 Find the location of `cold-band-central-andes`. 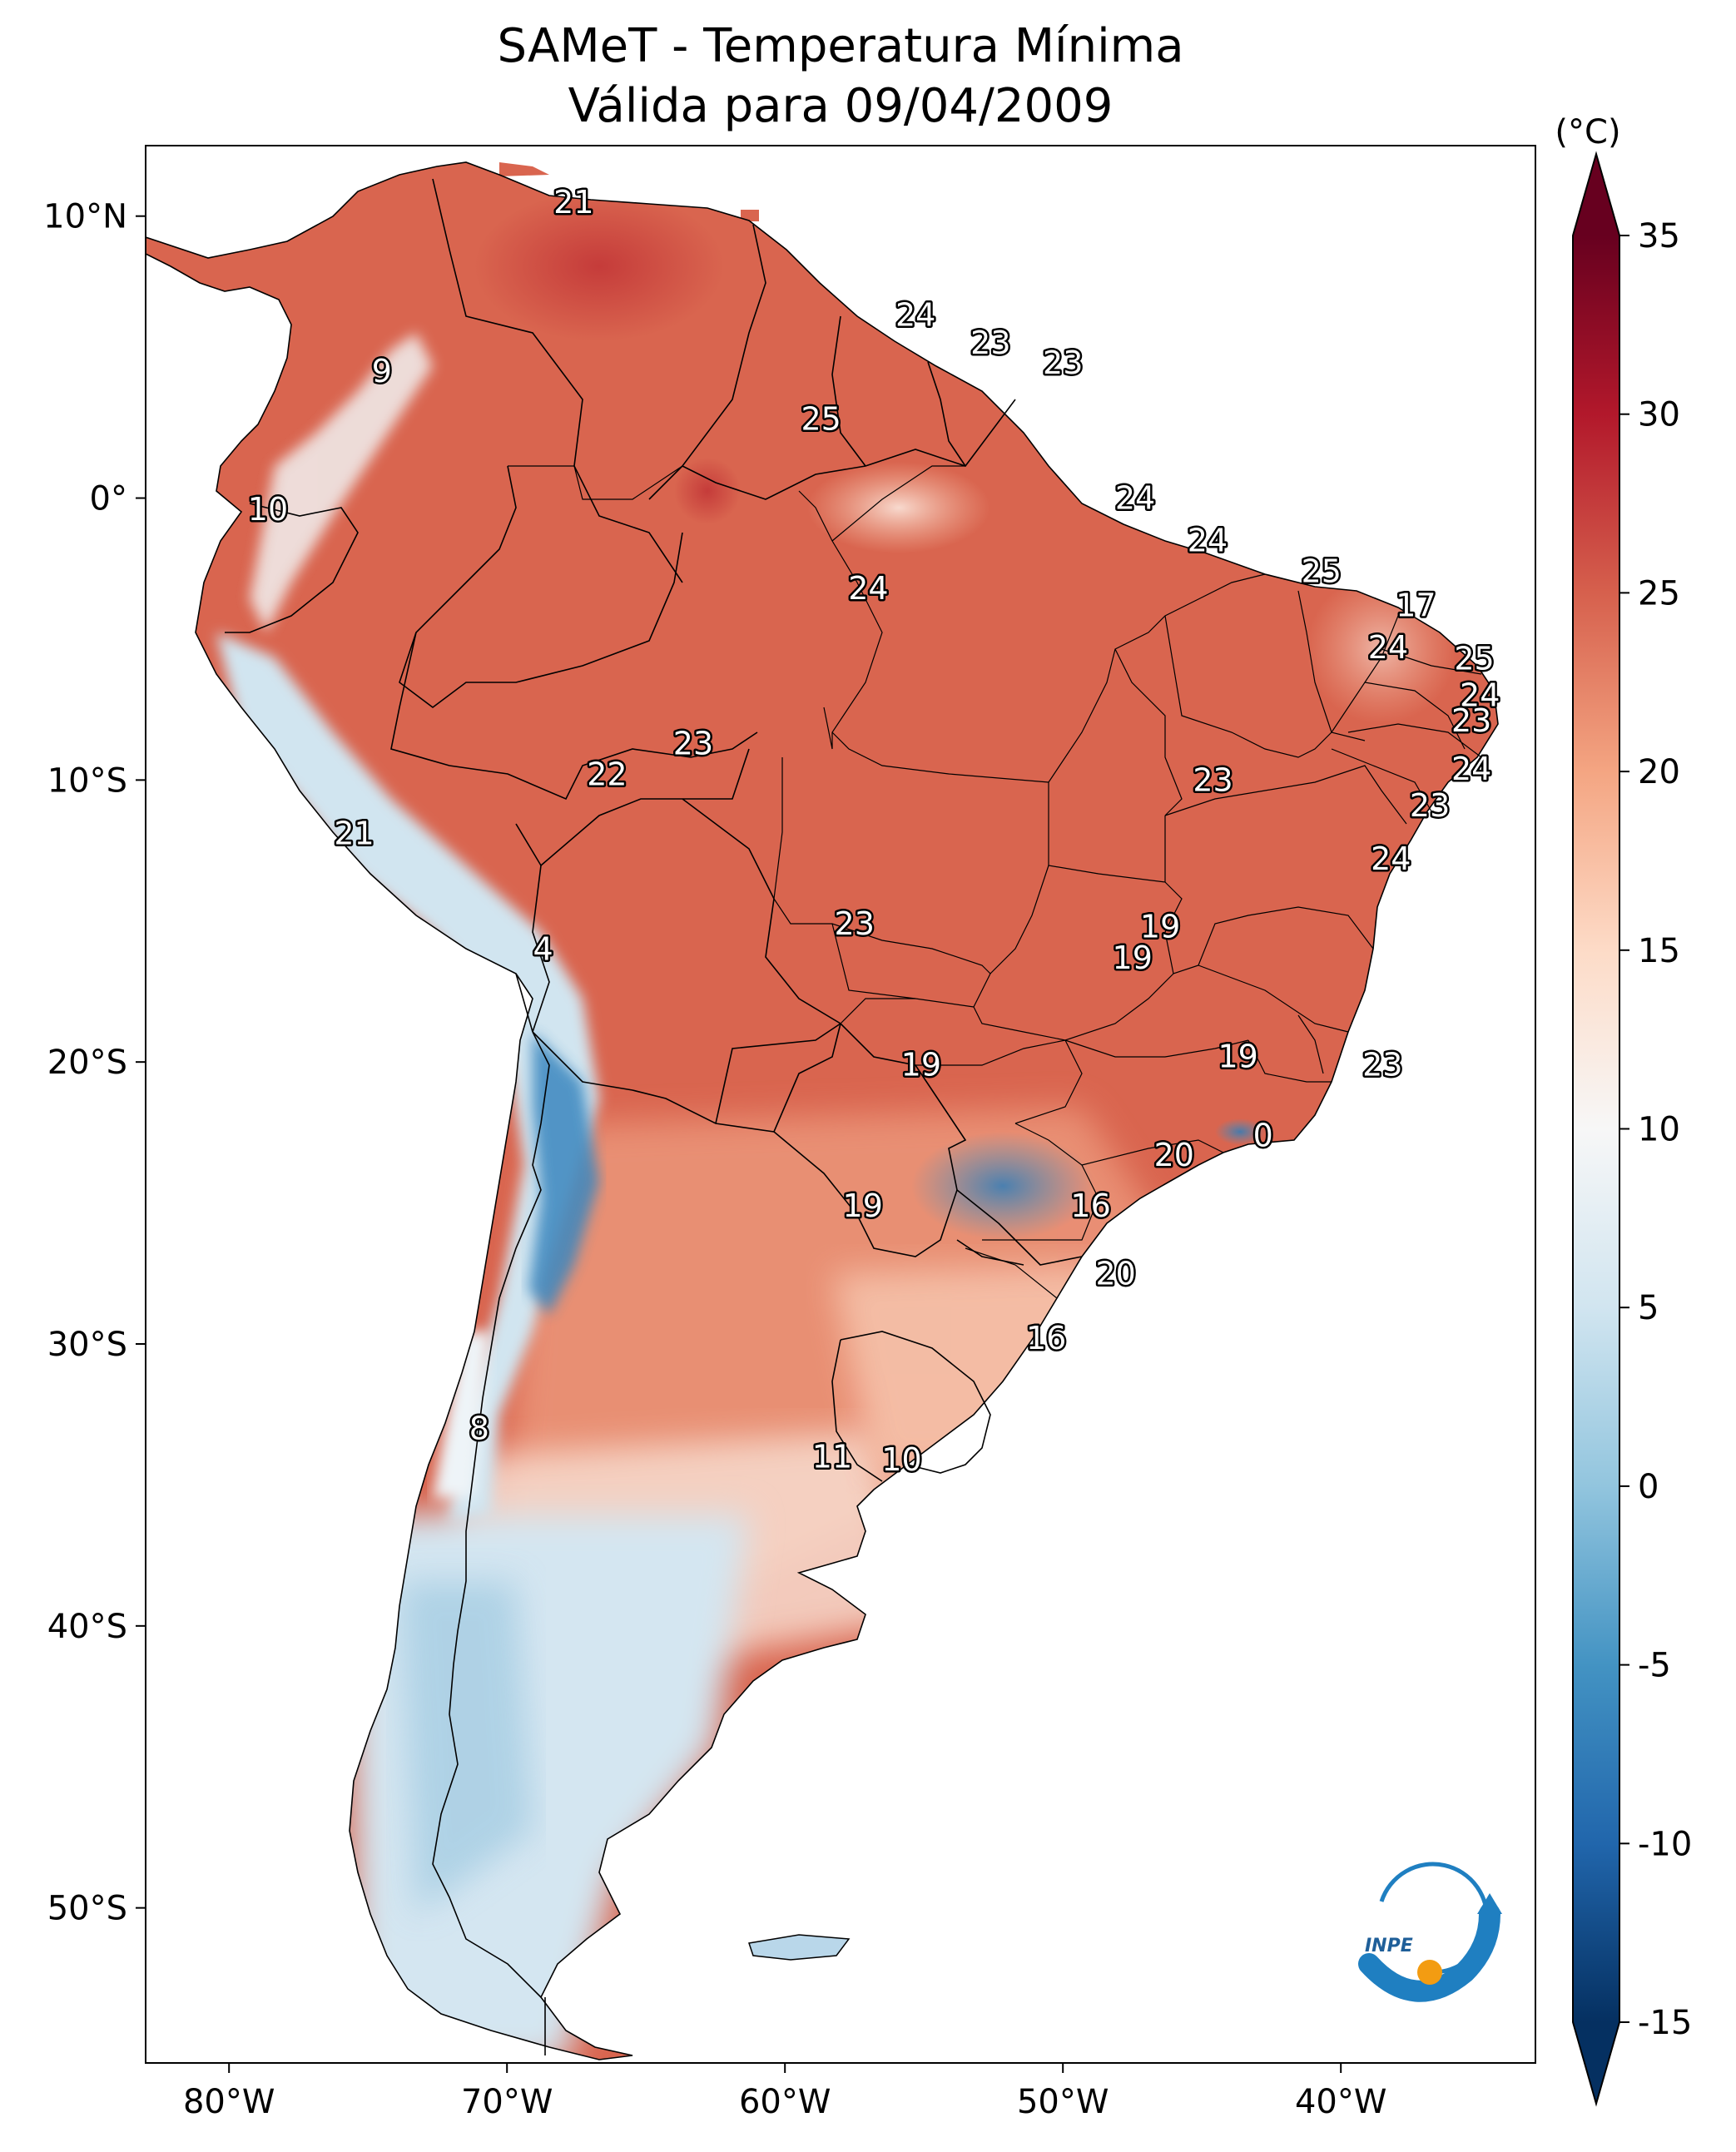

cold-band-central-andes is located at coordinates (408, 1077).